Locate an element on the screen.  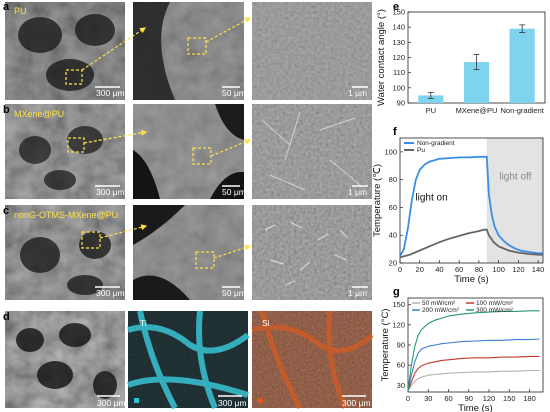
panel-letter-b: b is located at coordinates (6, 110).